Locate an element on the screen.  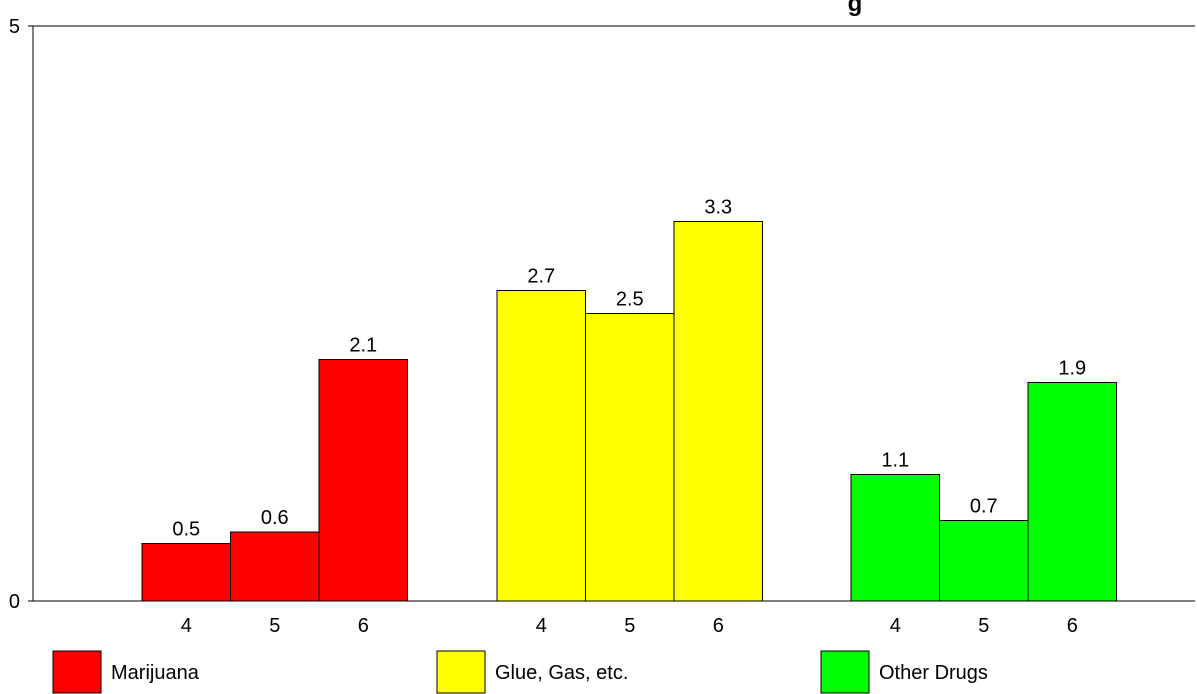
data-label: 3.3 is located at coordinates (718, 208).